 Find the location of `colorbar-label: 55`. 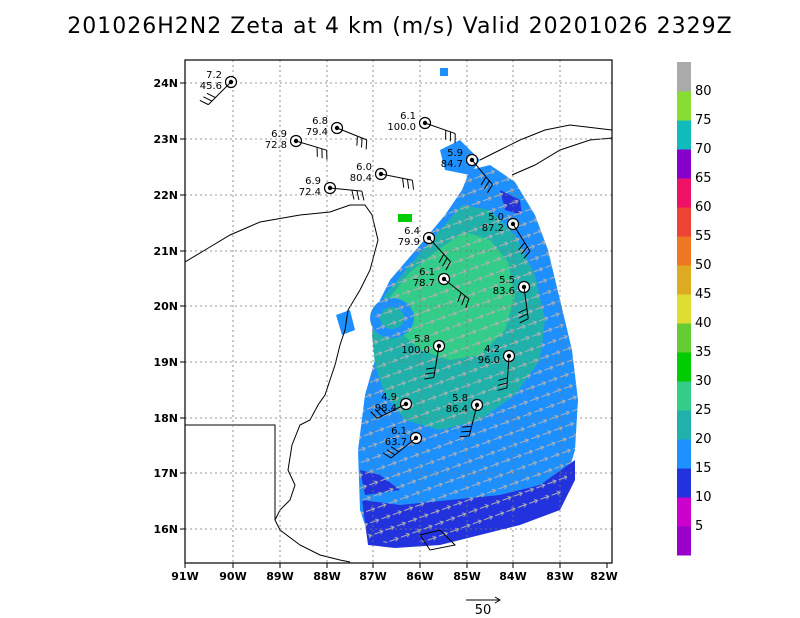

colorbar-label: 55 is located at coordinates (703, 236).